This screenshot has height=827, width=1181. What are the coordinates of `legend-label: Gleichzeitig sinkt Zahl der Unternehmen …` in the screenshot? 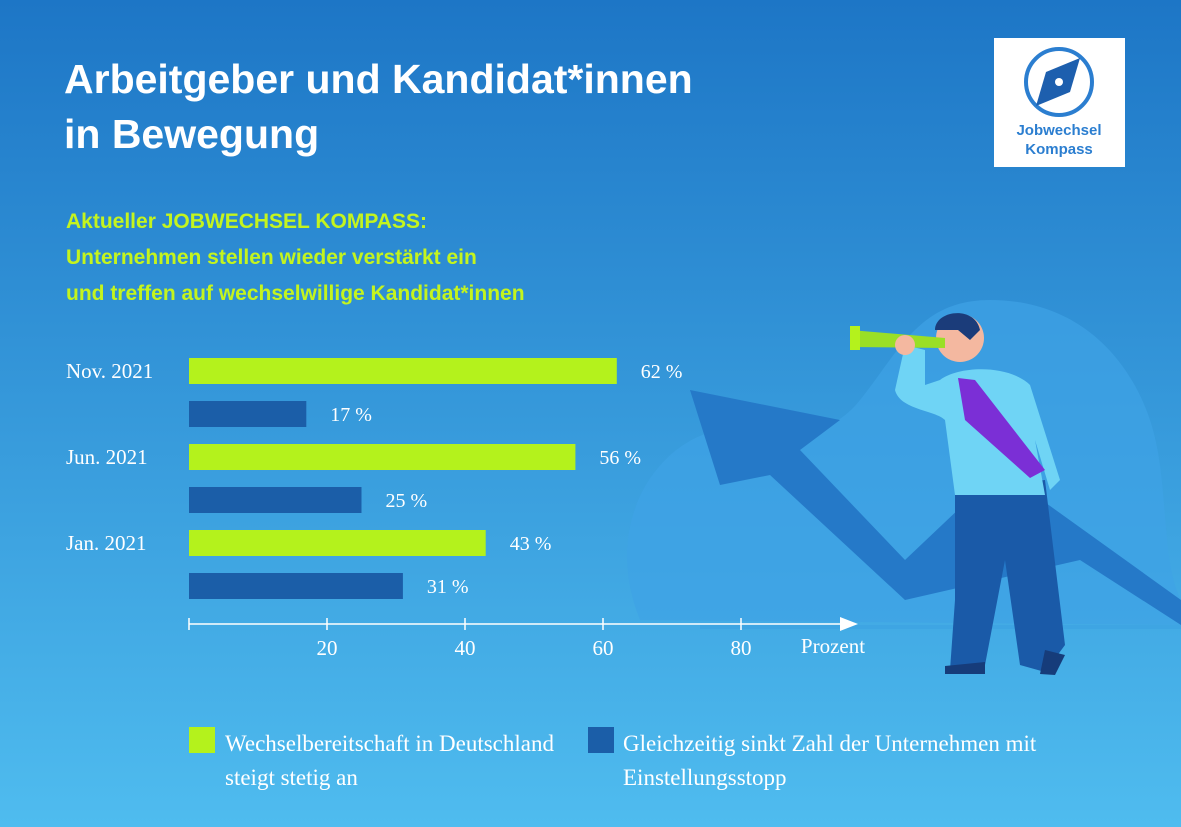 It's located at (830, 760).